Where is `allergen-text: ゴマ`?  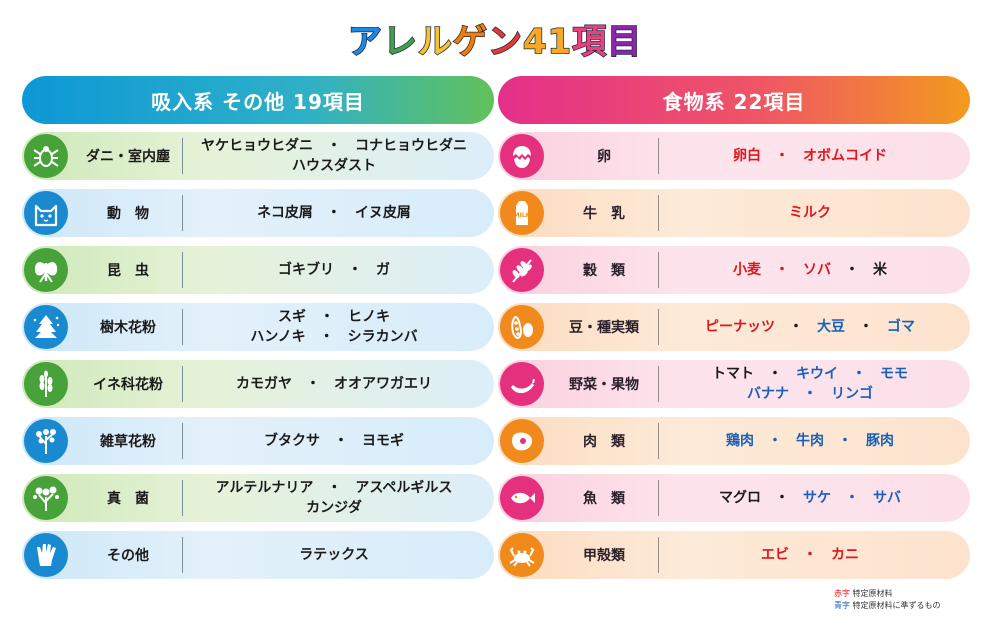
allergen-text: ゴマ is located at coordinates (901, 327).